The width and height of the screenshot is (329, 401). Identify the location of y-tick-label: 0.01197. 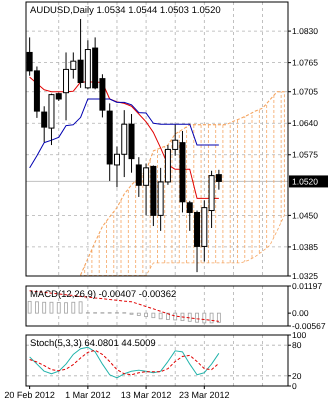
(307, 285).